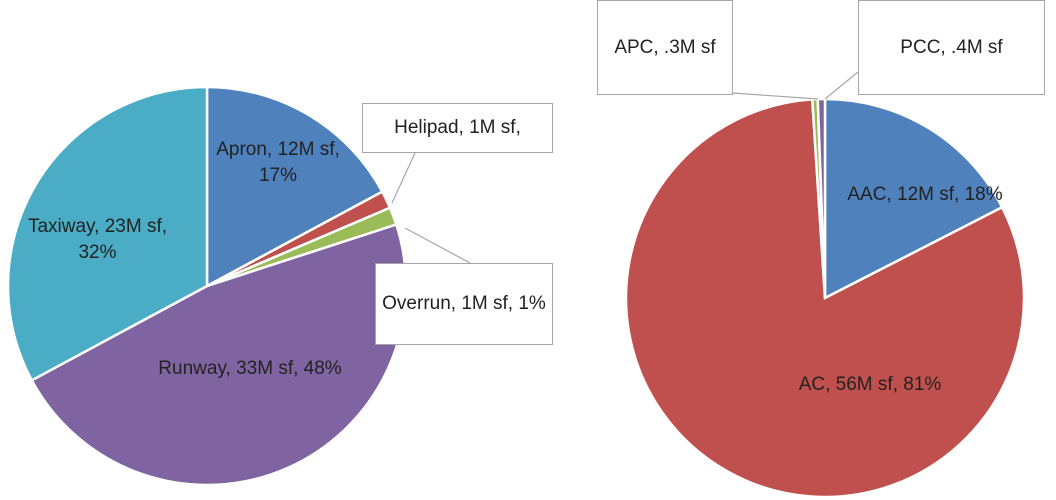  What do you see at coordinates (250, 368) in the screenshot?
I see `data-label: Runway, 33M sf, 48%` at bounding box center [250, 368].